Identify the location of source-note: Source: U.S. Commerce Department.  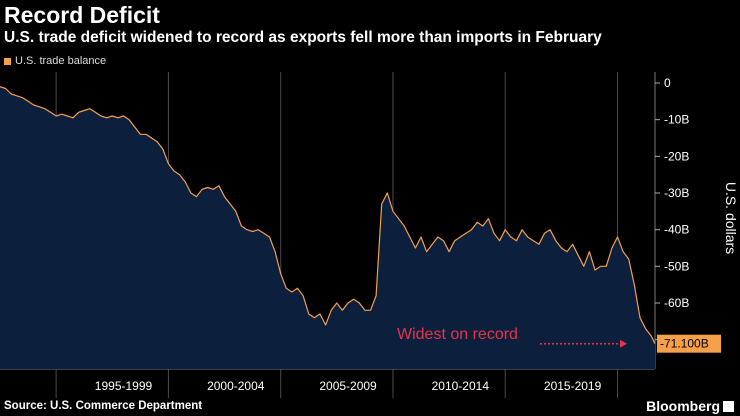
(103, 406).